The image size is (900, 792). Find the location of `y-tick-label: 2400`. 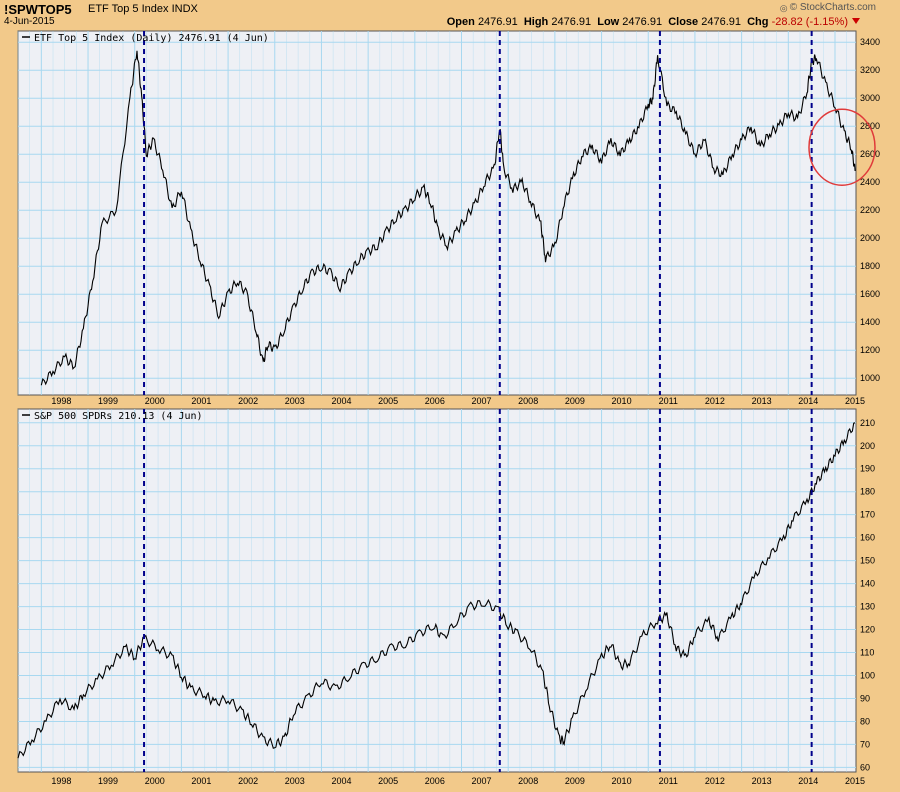

y-tick-label: 2400 is located at coordinates (870, 182).